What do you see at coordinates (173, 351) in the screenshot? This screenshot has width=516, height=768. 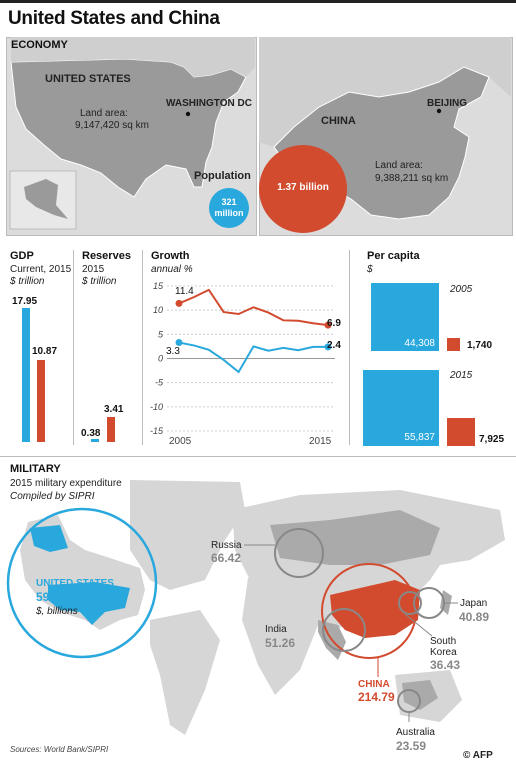 I see `growth-us-start: 3.3` at bounding box center [173, 351].